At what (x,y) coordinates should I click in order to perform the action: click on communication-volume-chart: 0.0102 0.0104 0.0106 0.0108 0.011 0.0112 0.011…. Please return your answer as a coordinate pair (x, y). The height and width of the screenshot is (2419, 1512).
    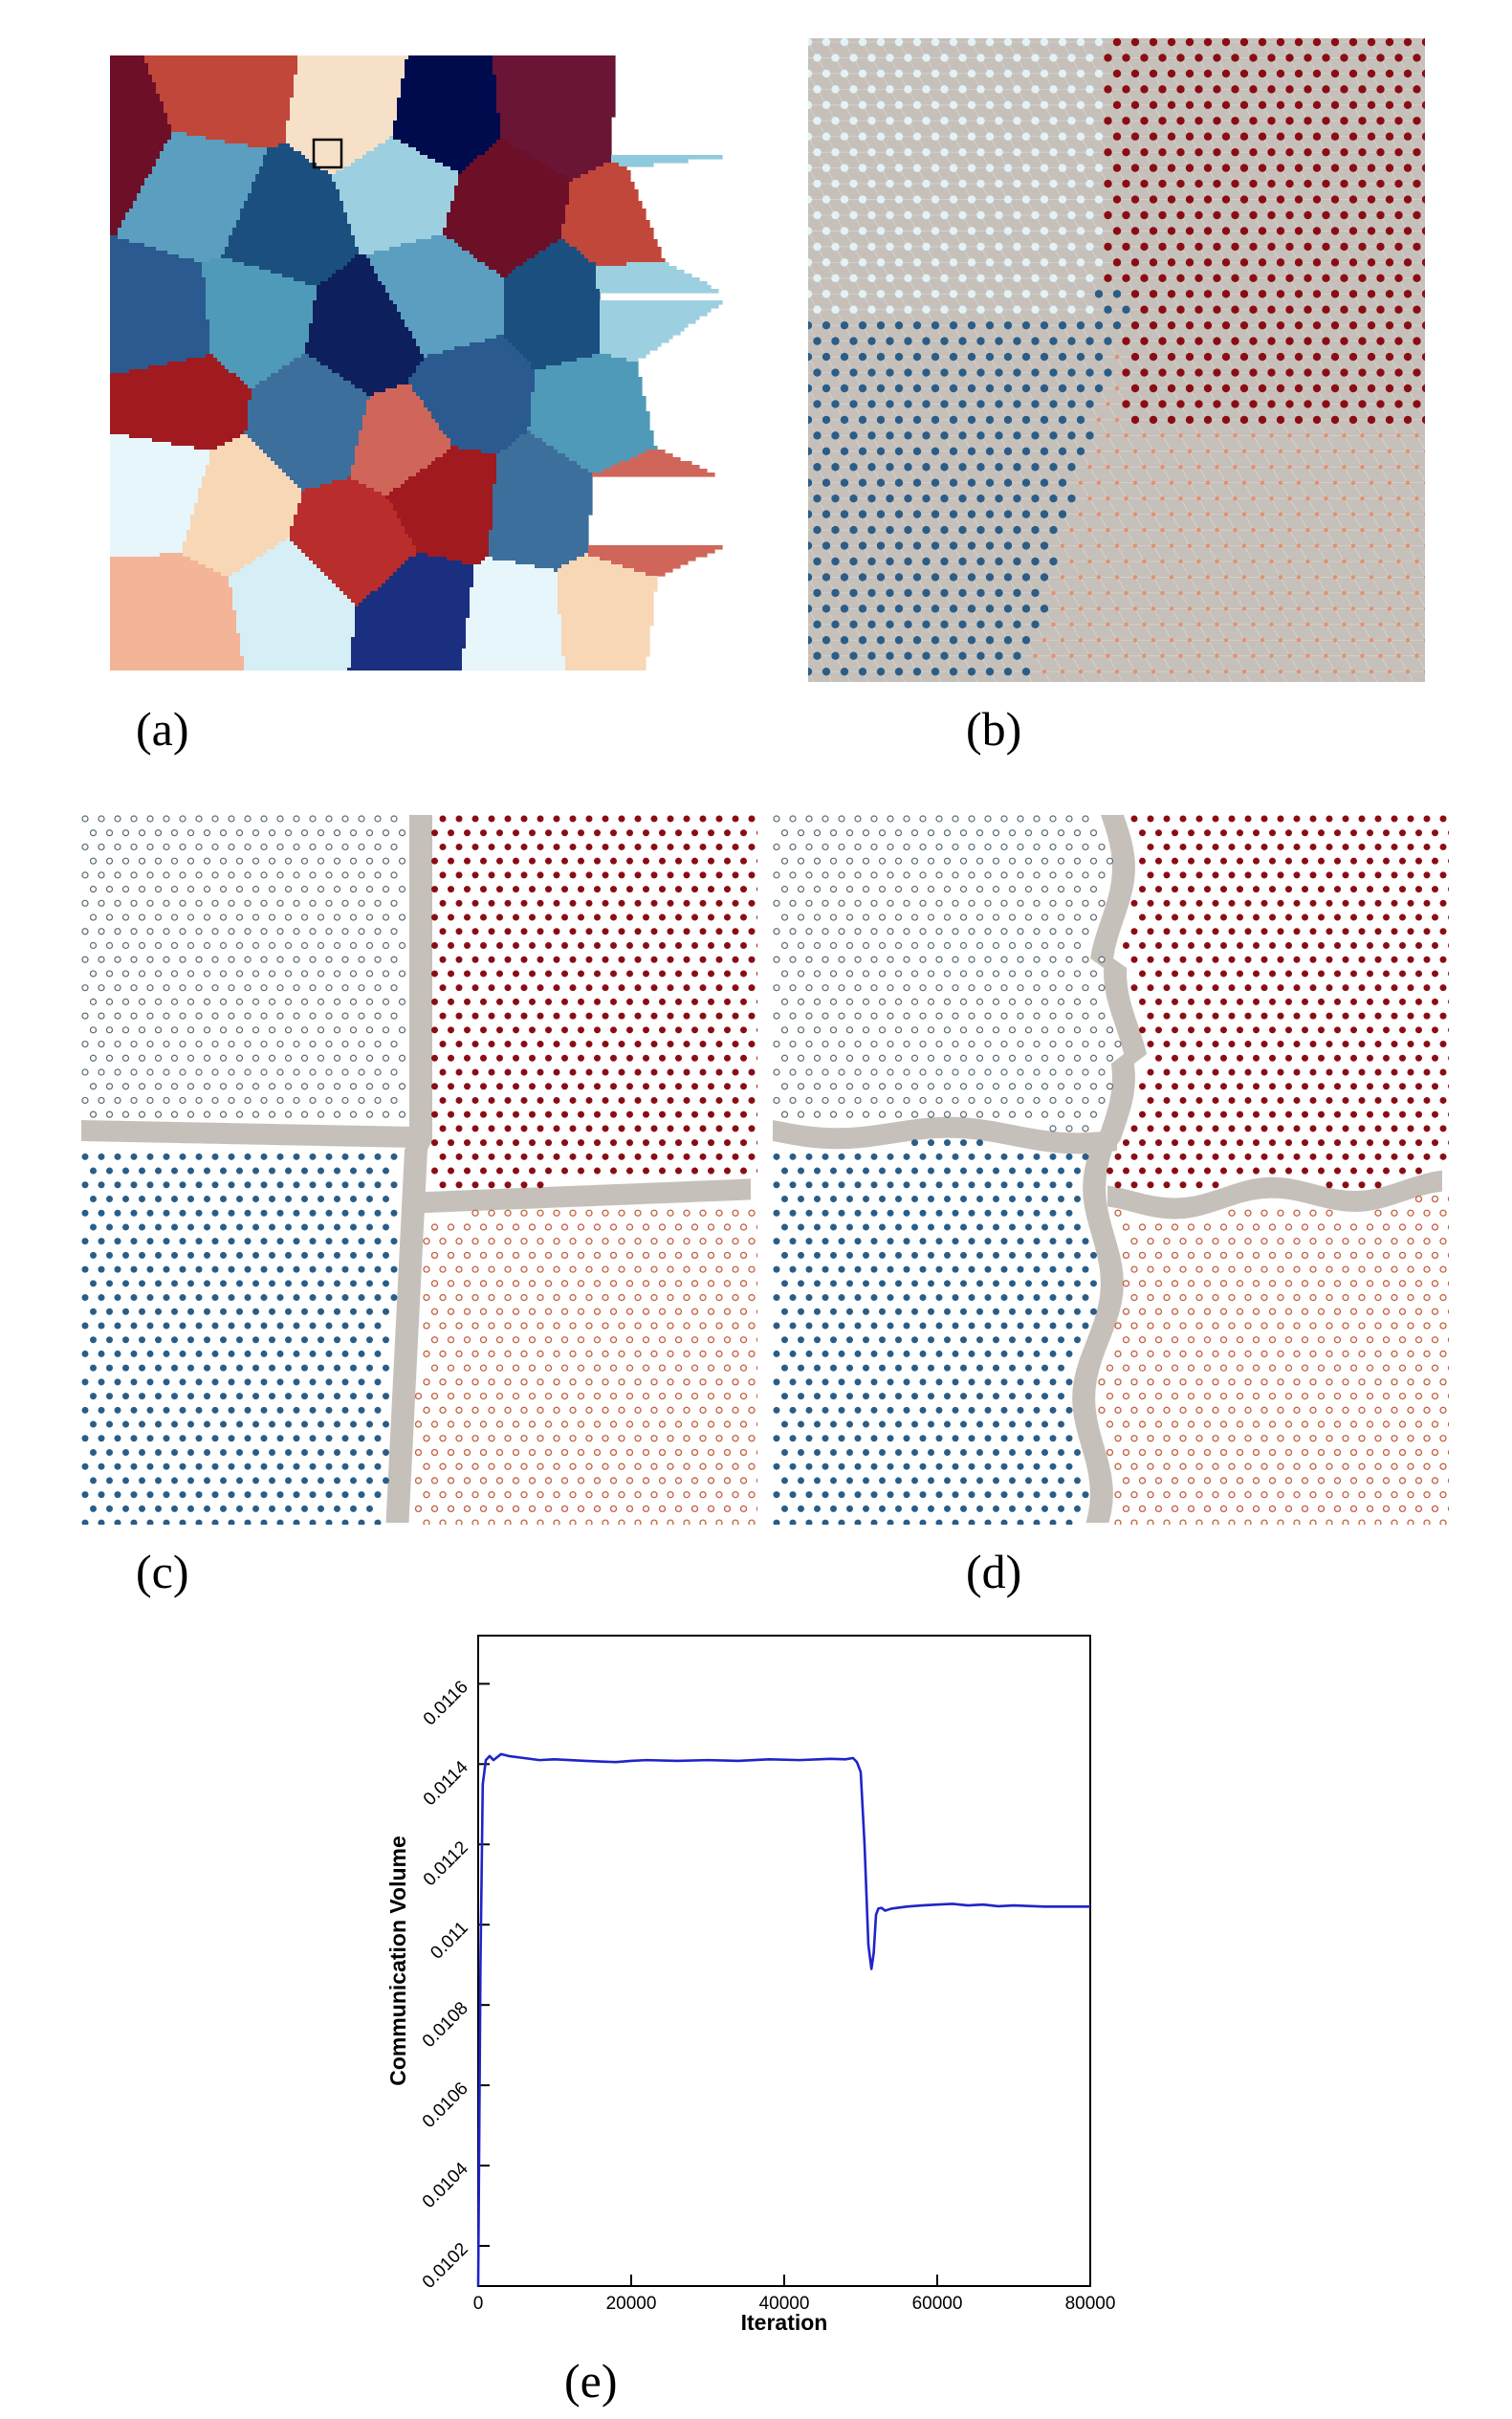
    Looking at the image, I should click on (750, 1985).